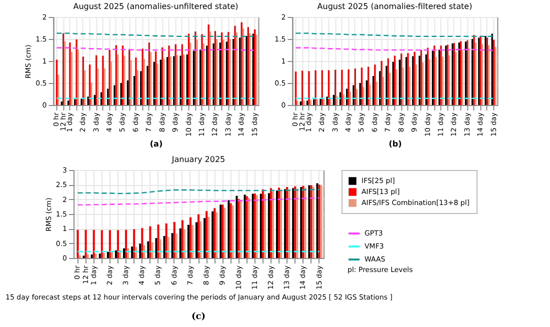  I want to click on line-series, so click(198, 201).